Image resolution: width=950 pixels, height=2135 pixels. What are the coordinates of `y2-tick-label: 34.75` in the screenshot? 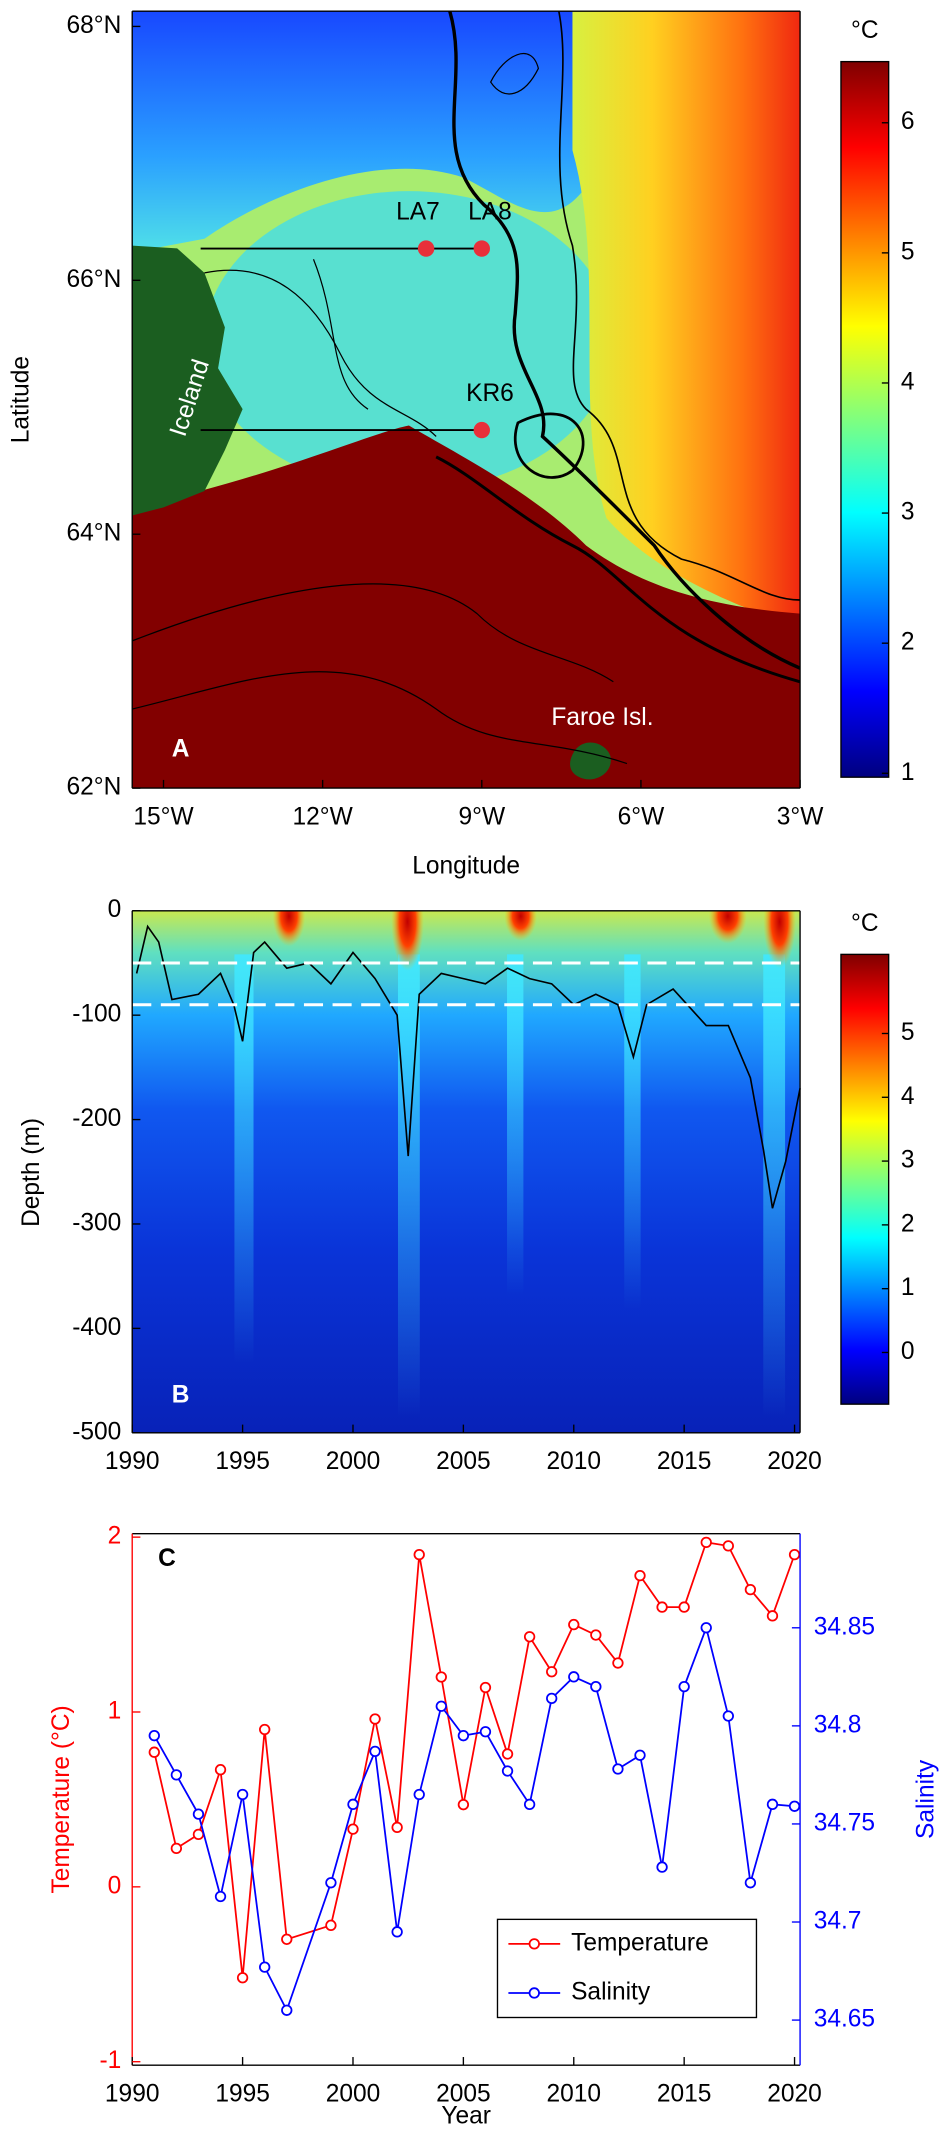 It's located at (844, 1822).